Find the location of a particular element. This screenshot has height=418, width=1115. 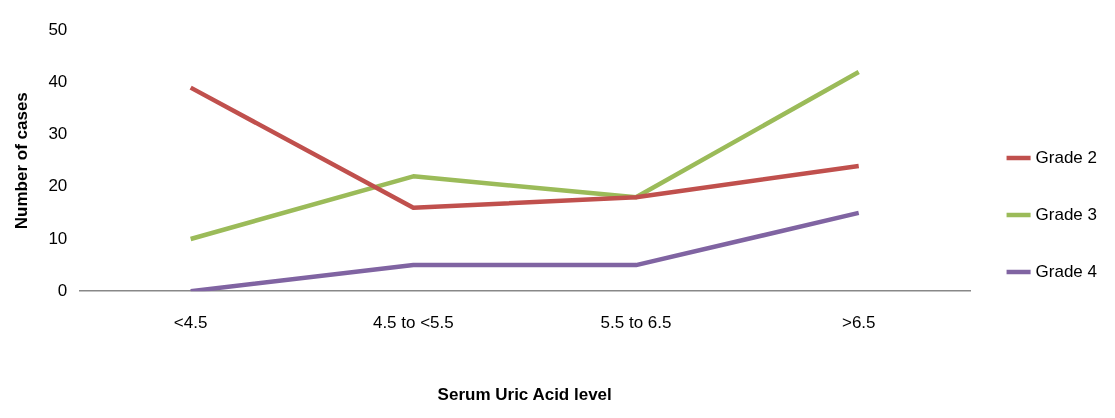

y-tick-label: 10 is located at coordinates (58, 238).